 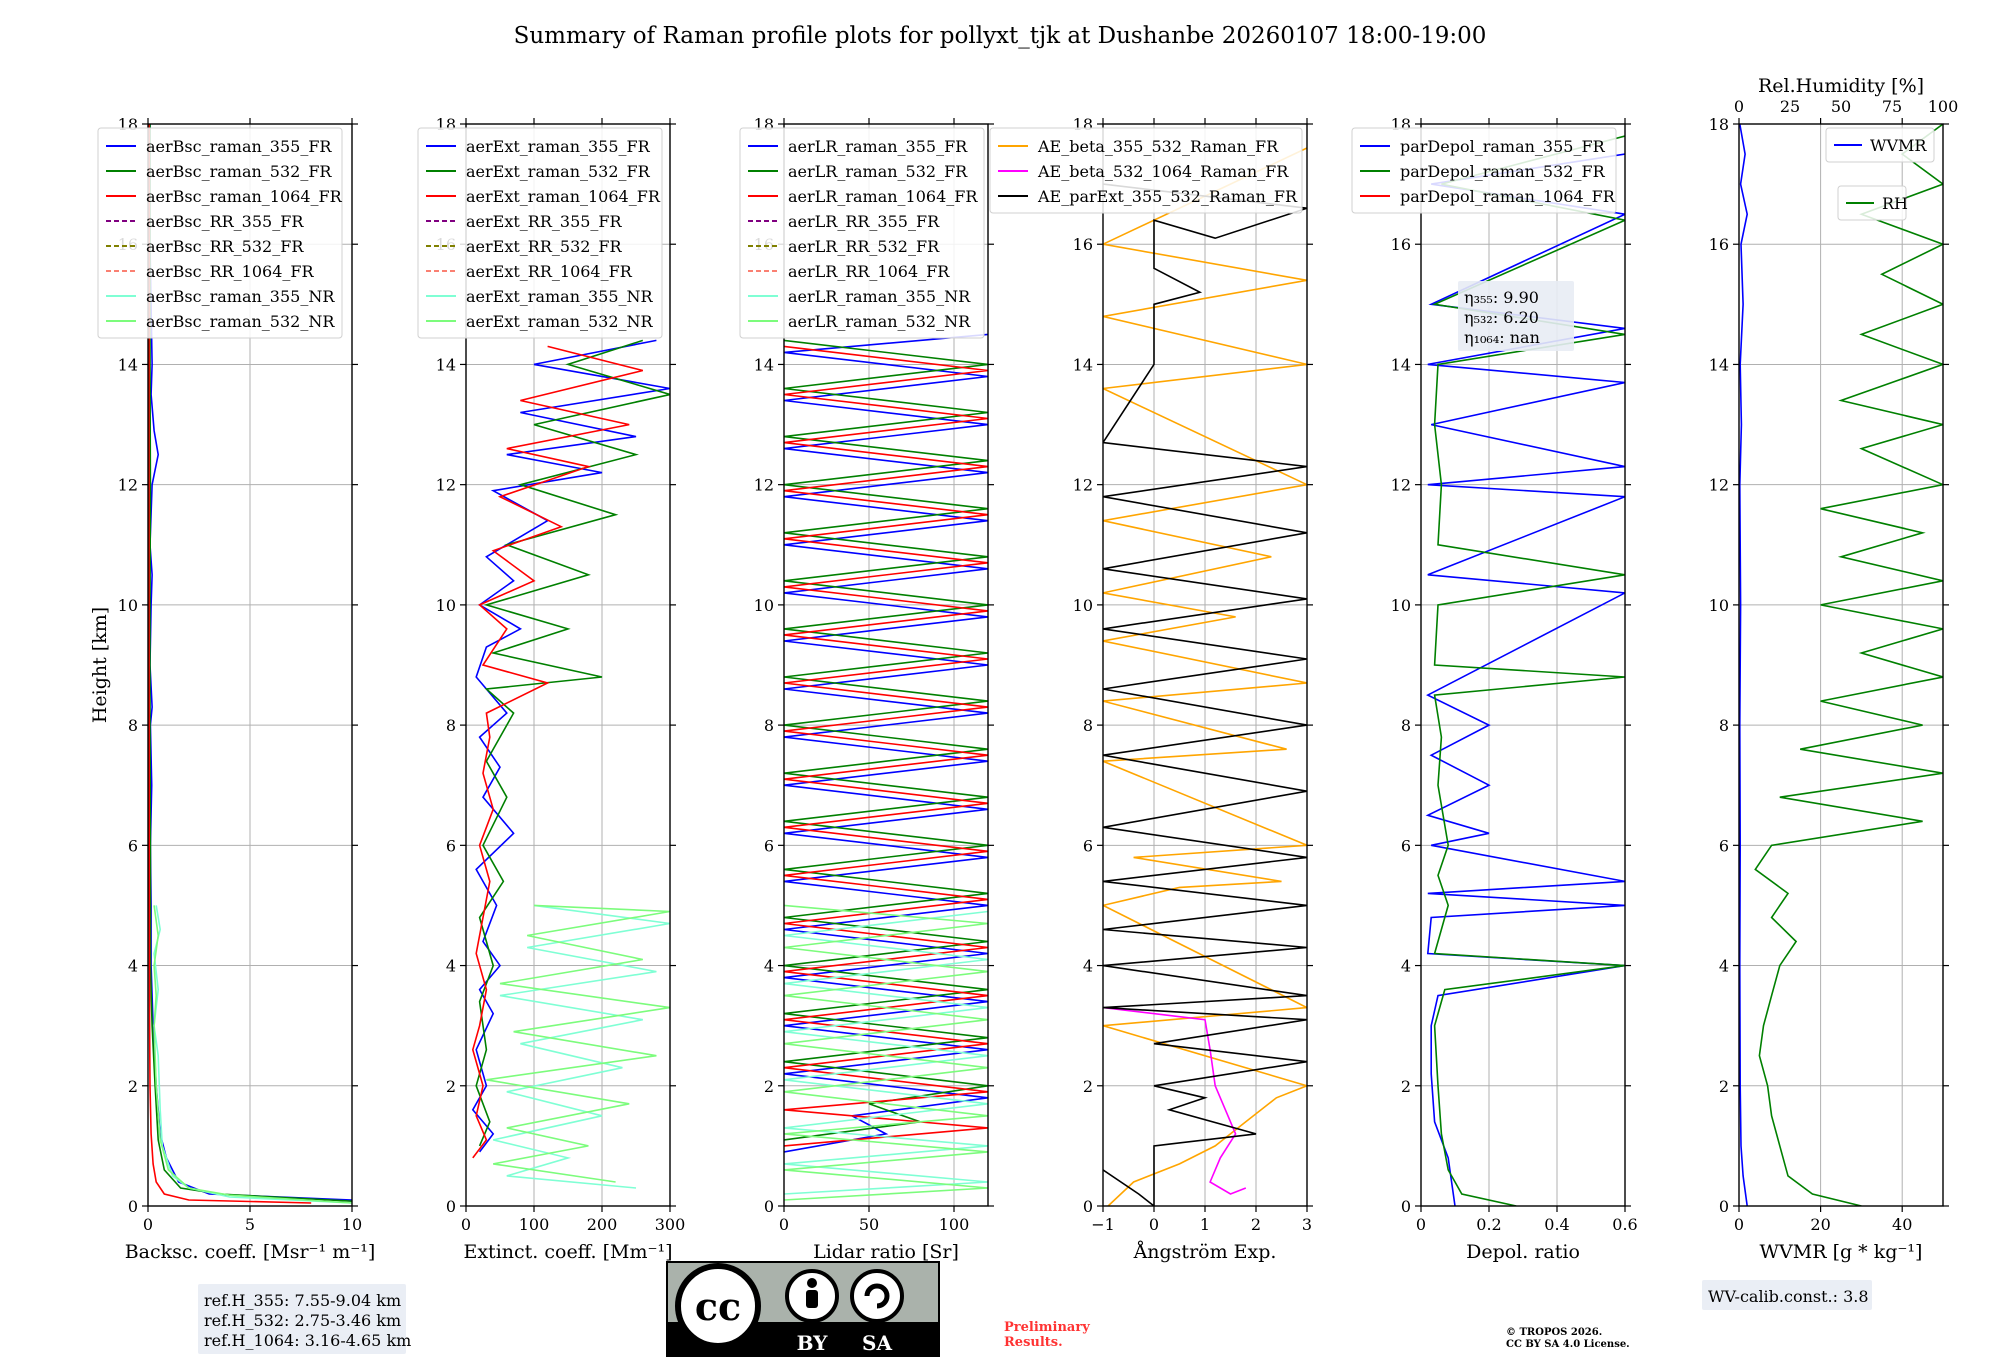 I want to click on series-line-aerExt_raman_532_NR, so click(x=578, y=1043).